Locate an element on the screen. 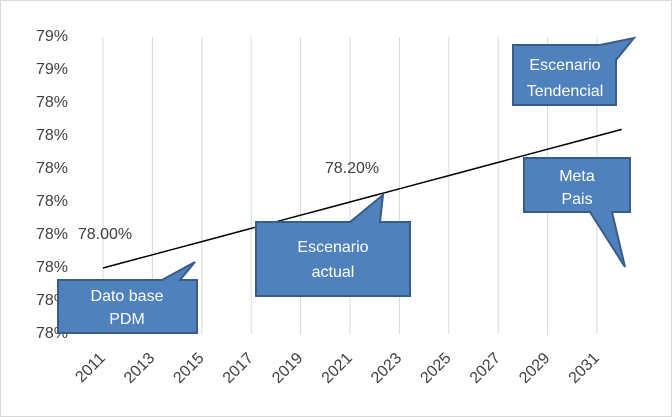  annotation: PDM is located at coordinates (127, 319).